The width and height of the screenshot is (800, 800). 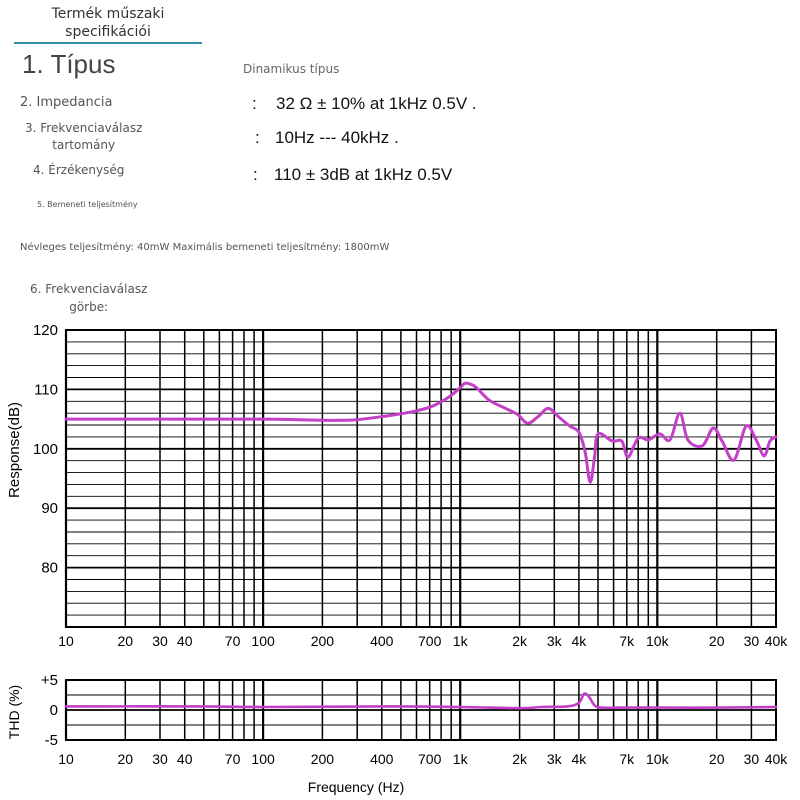 I want to click on freq-range-label-line-1: 3. Frekvenciaválasz, so click(x=84, y=128).